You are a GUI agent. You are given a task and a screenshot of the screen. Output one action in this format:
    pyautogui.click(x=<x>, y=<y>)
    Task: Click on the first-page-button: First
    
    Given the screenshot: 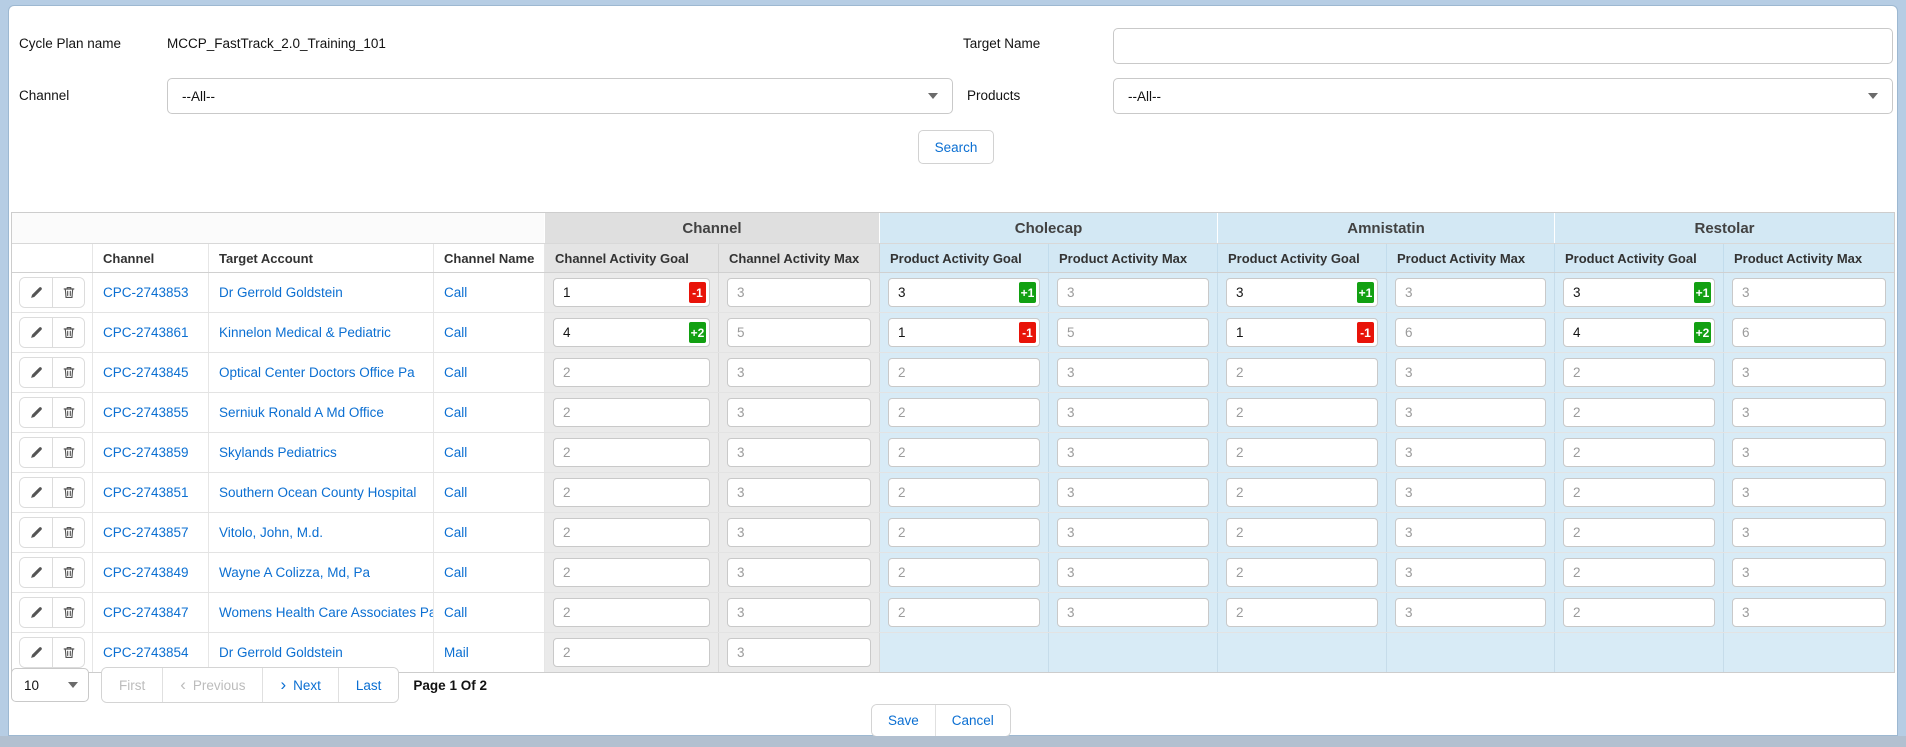 What is the action you would take?
    pyautogui.click(x=132, y=685)
    